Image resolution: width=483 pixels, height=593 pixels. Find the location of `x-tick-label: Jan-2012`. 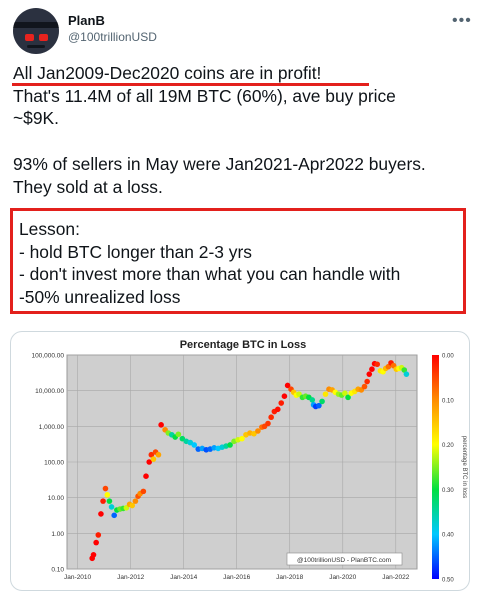

x-tick-label: Jan-2012 is located at coordinates (130, 577).